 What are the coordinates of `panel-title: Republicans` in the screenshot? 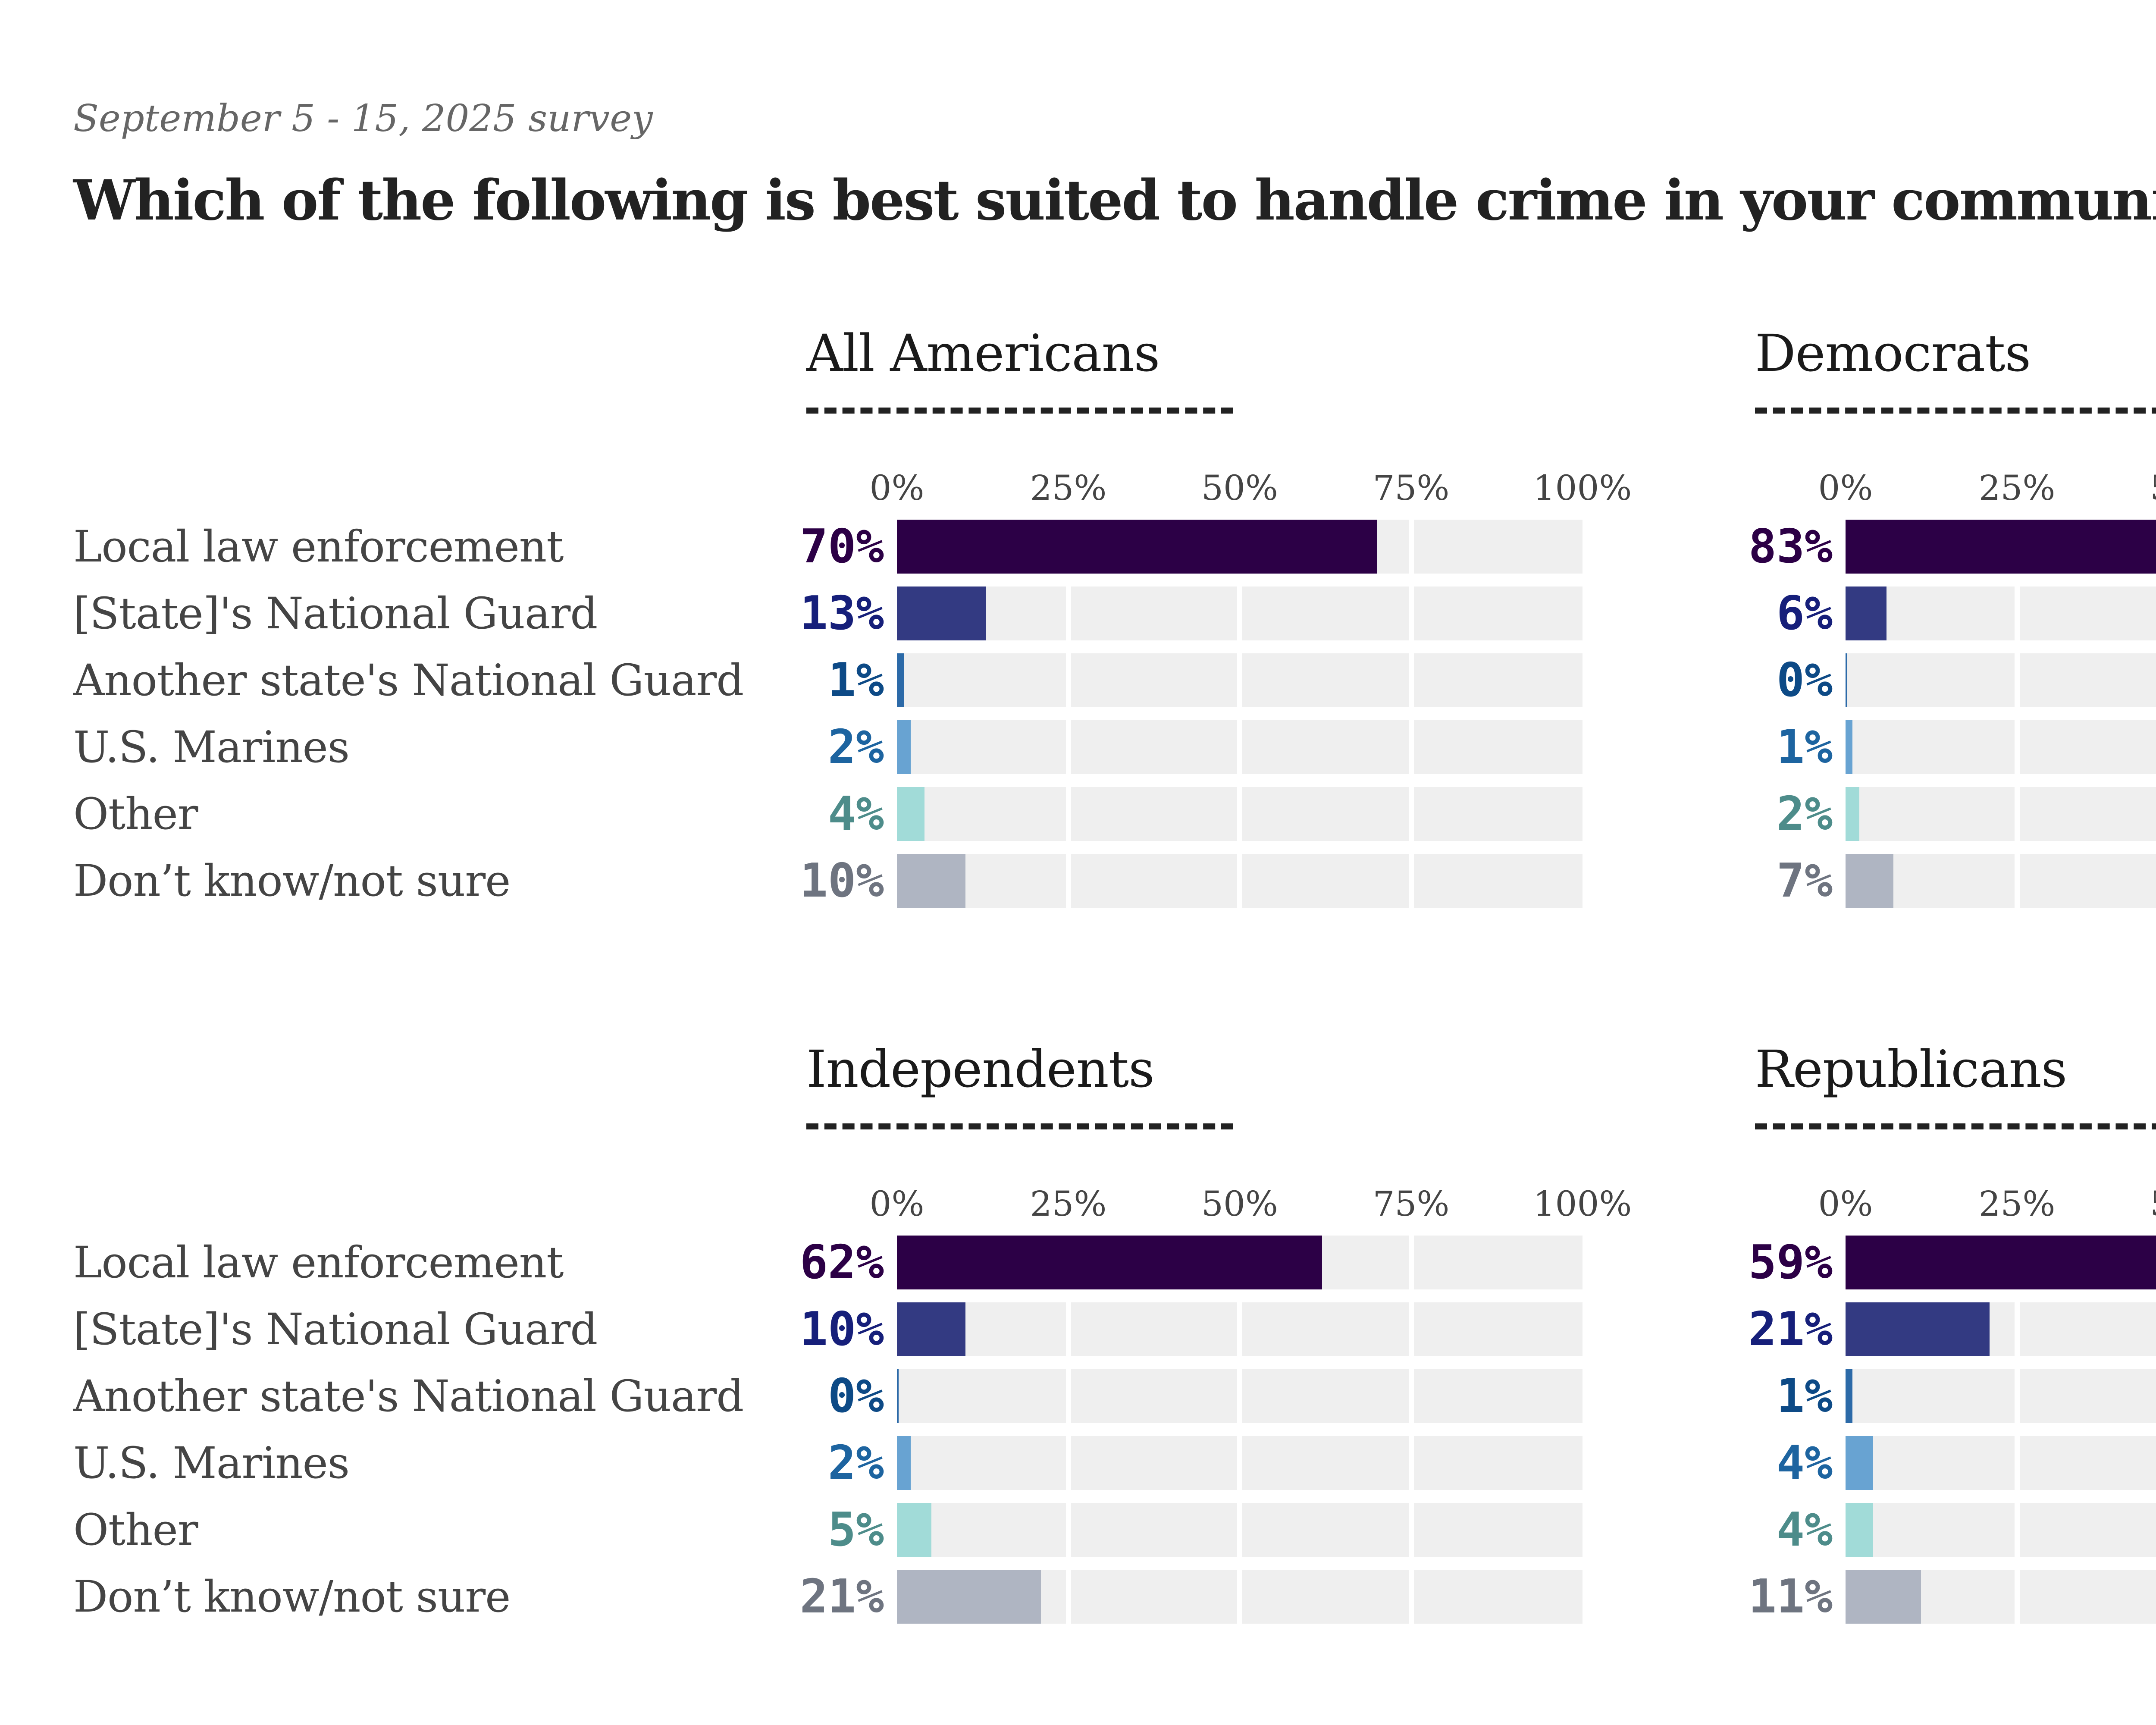 It's located at (1911, 1069).